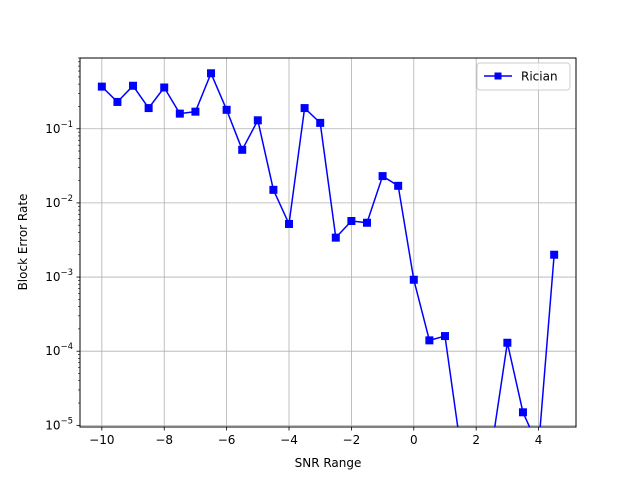 Image resolution: width=640 pixels, height=480 pixels. Describe the element at coordinates (101, 440) in the screenshot. I see `x-tick-label: −10` at that location.